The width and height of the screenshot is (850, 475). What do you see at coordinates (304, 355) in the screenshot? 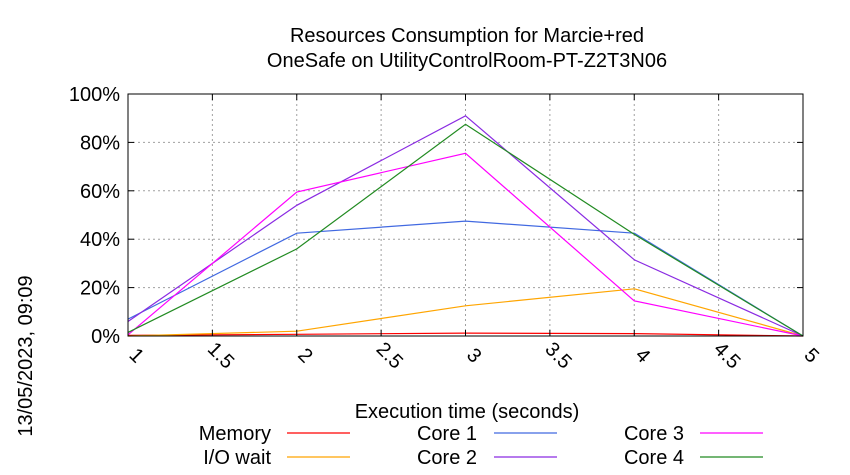
I see `x-tick-label: 2` at bounding box center [304, 355].